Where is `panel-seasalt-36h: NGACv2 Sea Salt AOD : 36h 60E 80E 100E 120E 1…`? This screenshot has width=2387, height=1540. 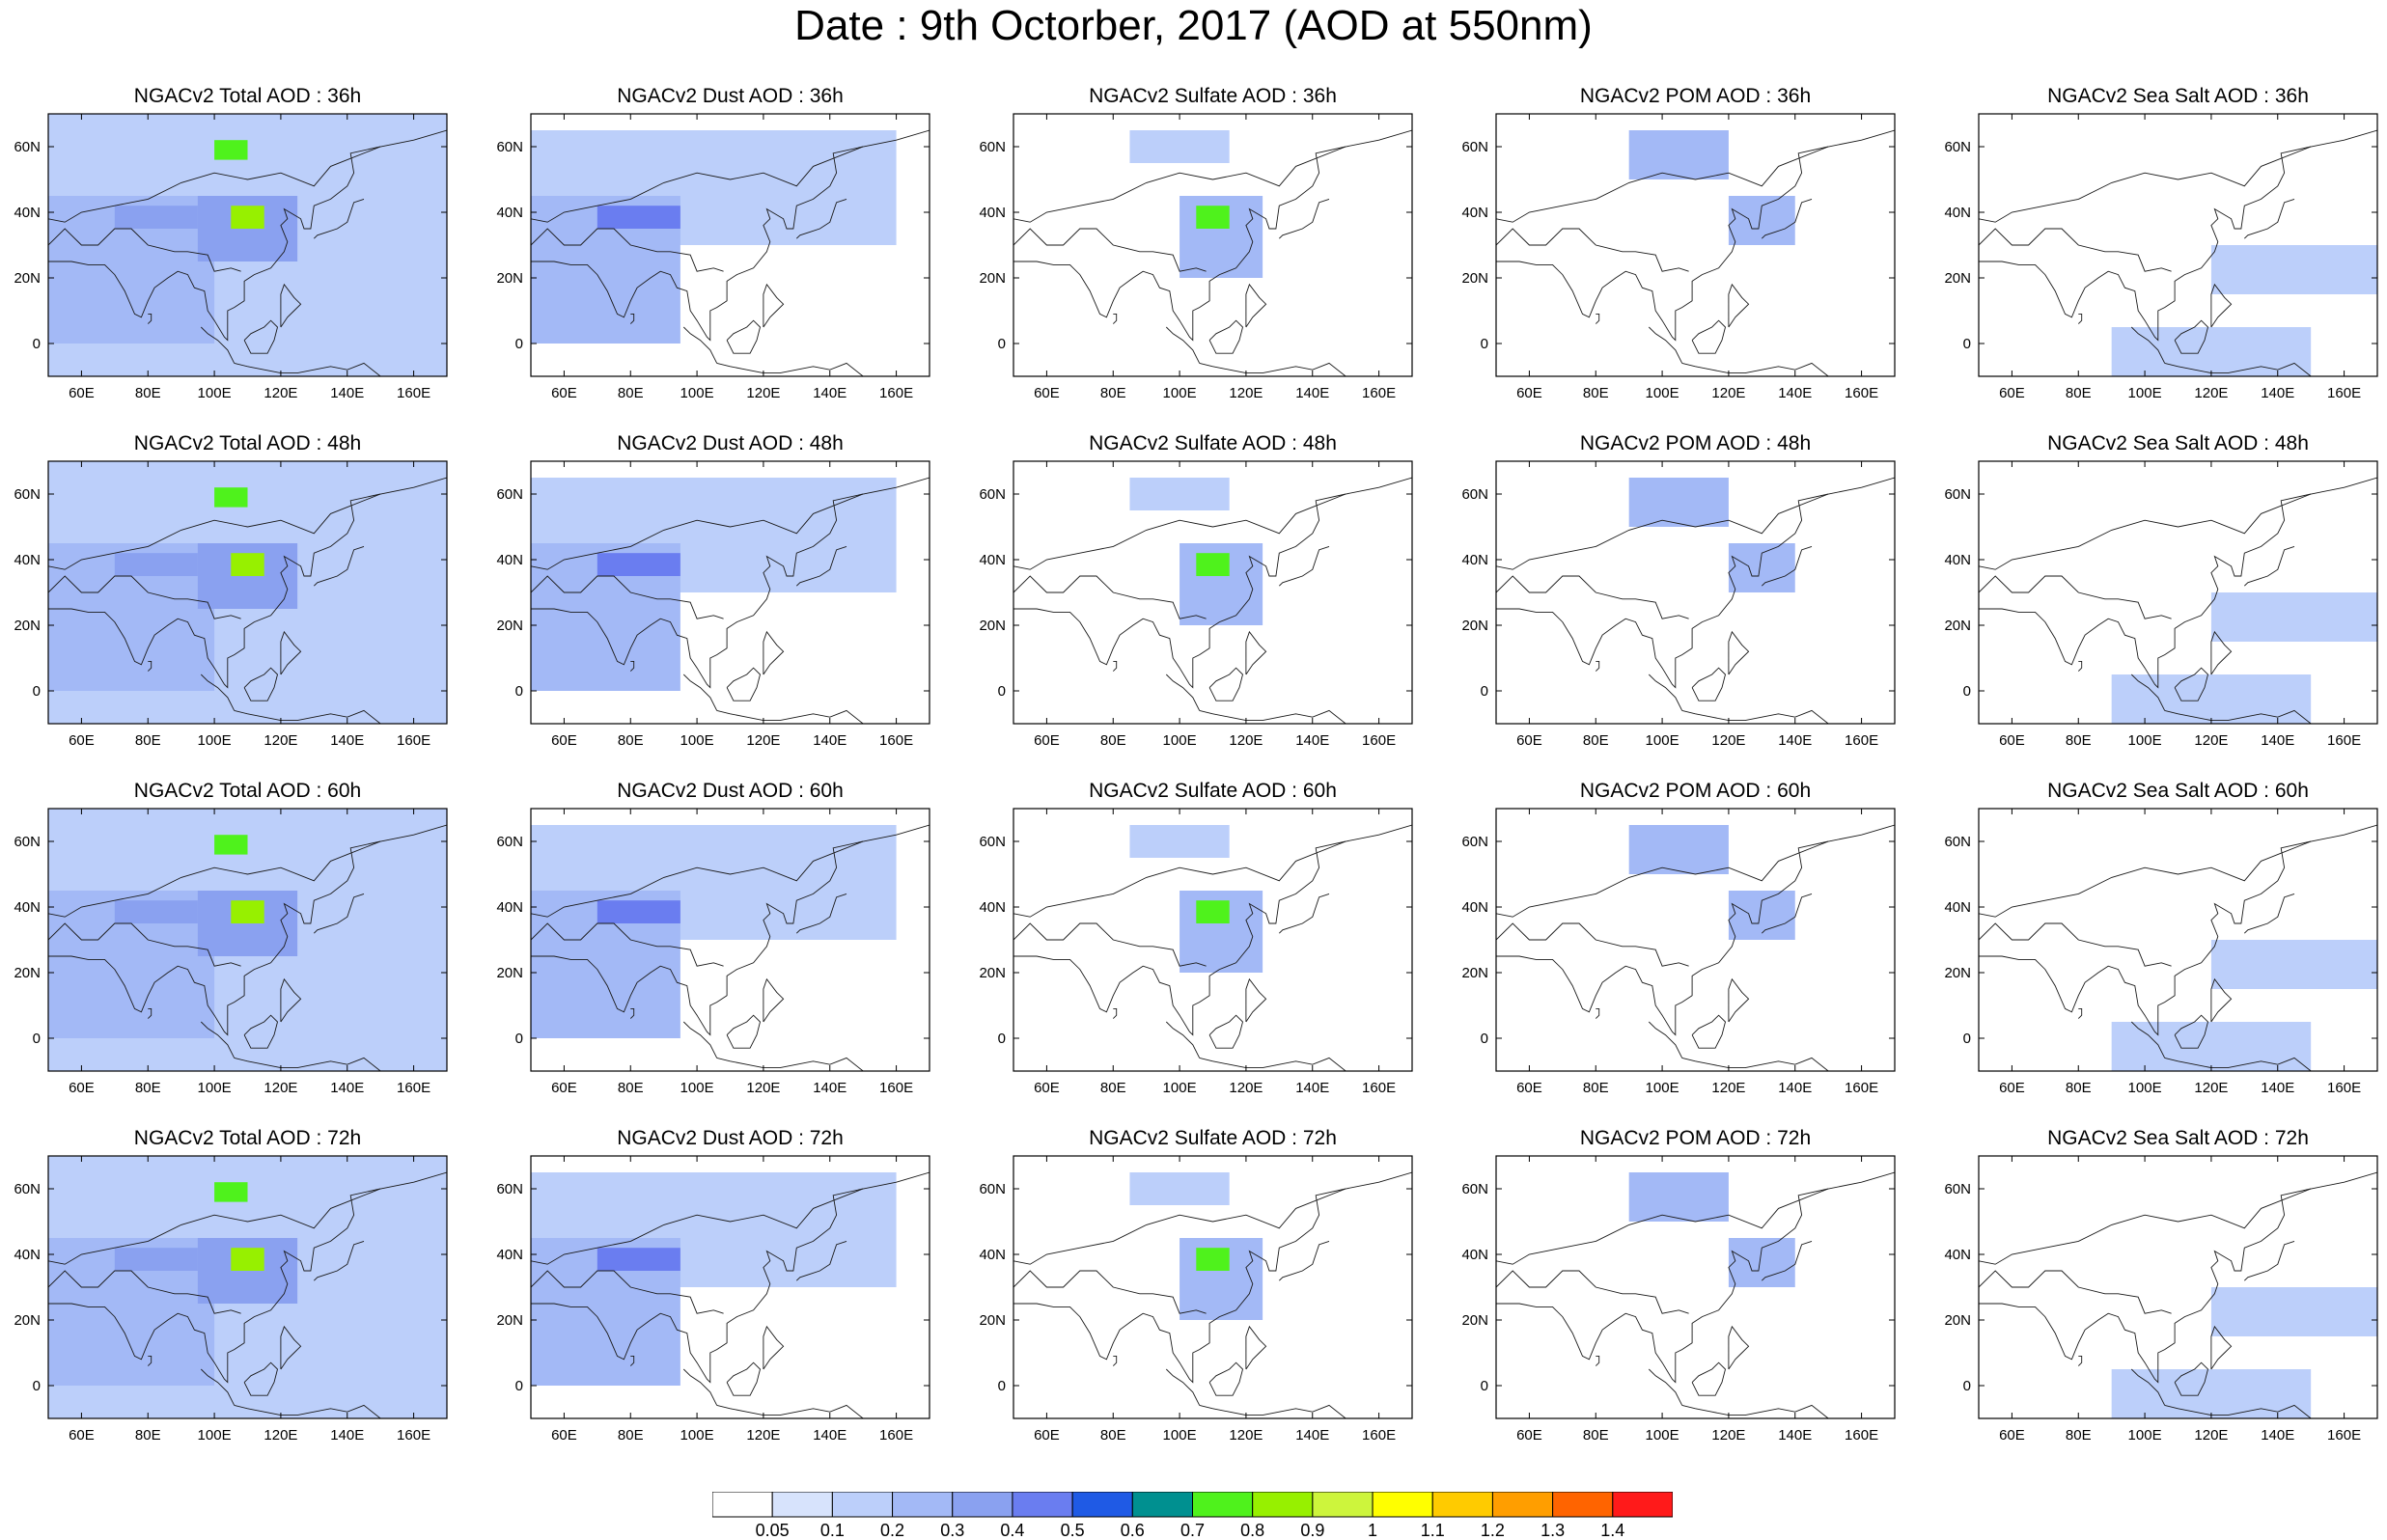 panel-seasalt-36h: NGACv2 Sea Salt AOD : 36h 60E 80E 100E 120E 1… is located at coordinates (2158, 258).